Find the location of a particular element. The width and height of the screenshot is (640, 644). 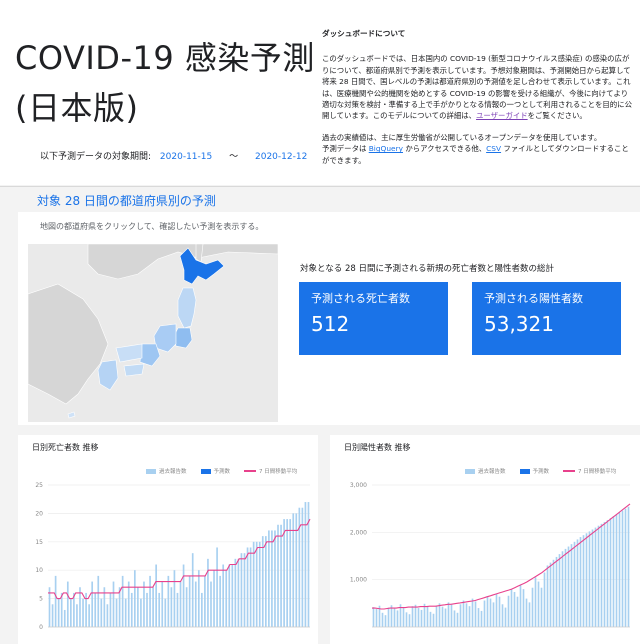

period-label: 以下予測データの対象期間: is located at coordinates (96, 157).